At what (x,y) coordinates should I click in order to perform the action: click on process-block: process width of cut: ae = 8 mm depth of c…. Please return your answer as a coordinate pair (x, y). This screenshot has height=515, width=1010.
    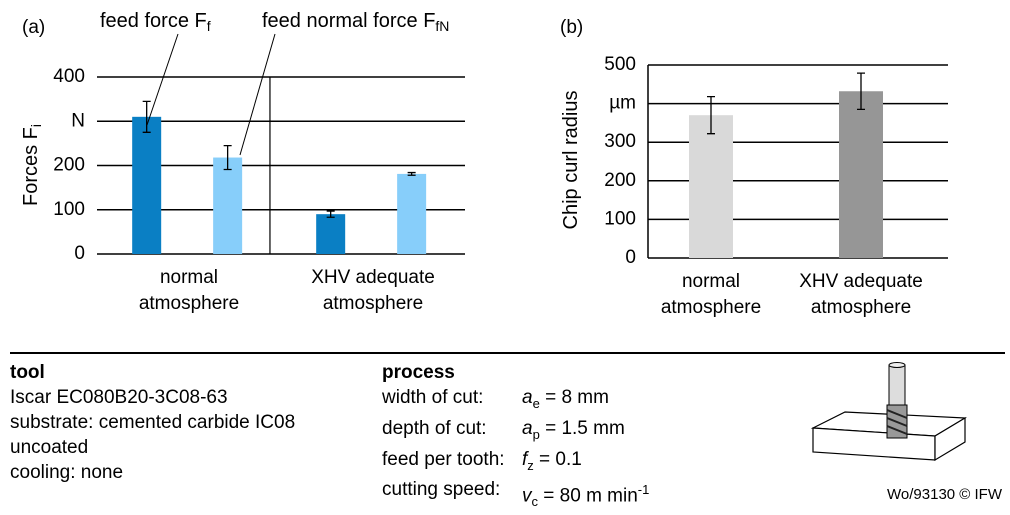
    Looking at the image, I should click on (515, 437).